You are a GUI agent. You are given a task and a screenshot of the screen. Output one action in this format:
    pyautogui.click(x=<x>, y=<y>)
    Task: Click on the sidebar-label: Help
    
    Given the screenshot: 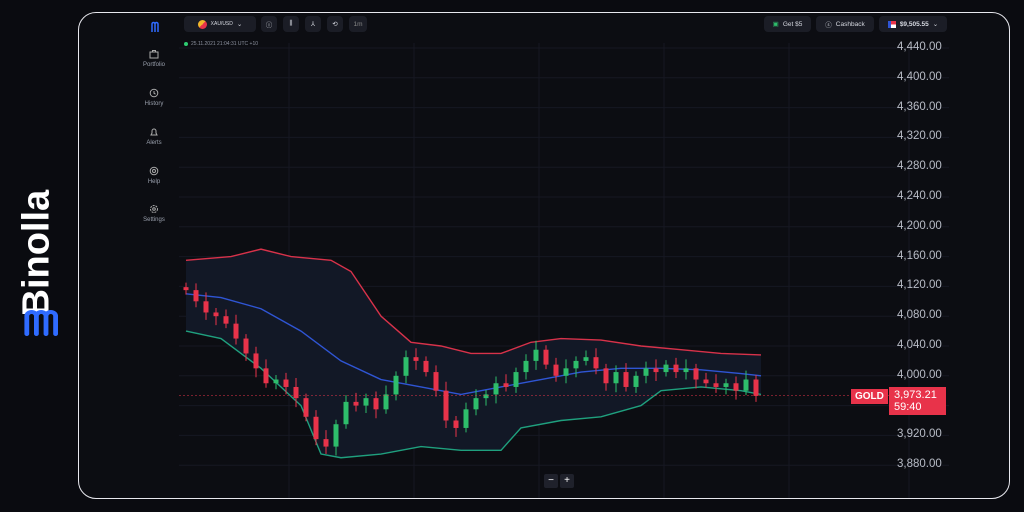 What is the action you would take?
    pyautogui.click(x=154, y=182)
    